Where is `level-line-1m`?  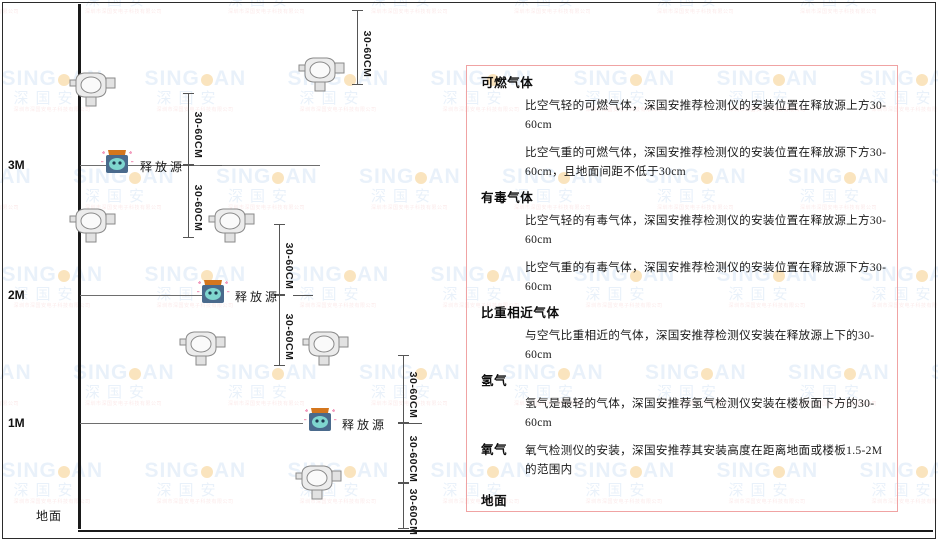
level-line-1m is located at coordinates (191, 423).